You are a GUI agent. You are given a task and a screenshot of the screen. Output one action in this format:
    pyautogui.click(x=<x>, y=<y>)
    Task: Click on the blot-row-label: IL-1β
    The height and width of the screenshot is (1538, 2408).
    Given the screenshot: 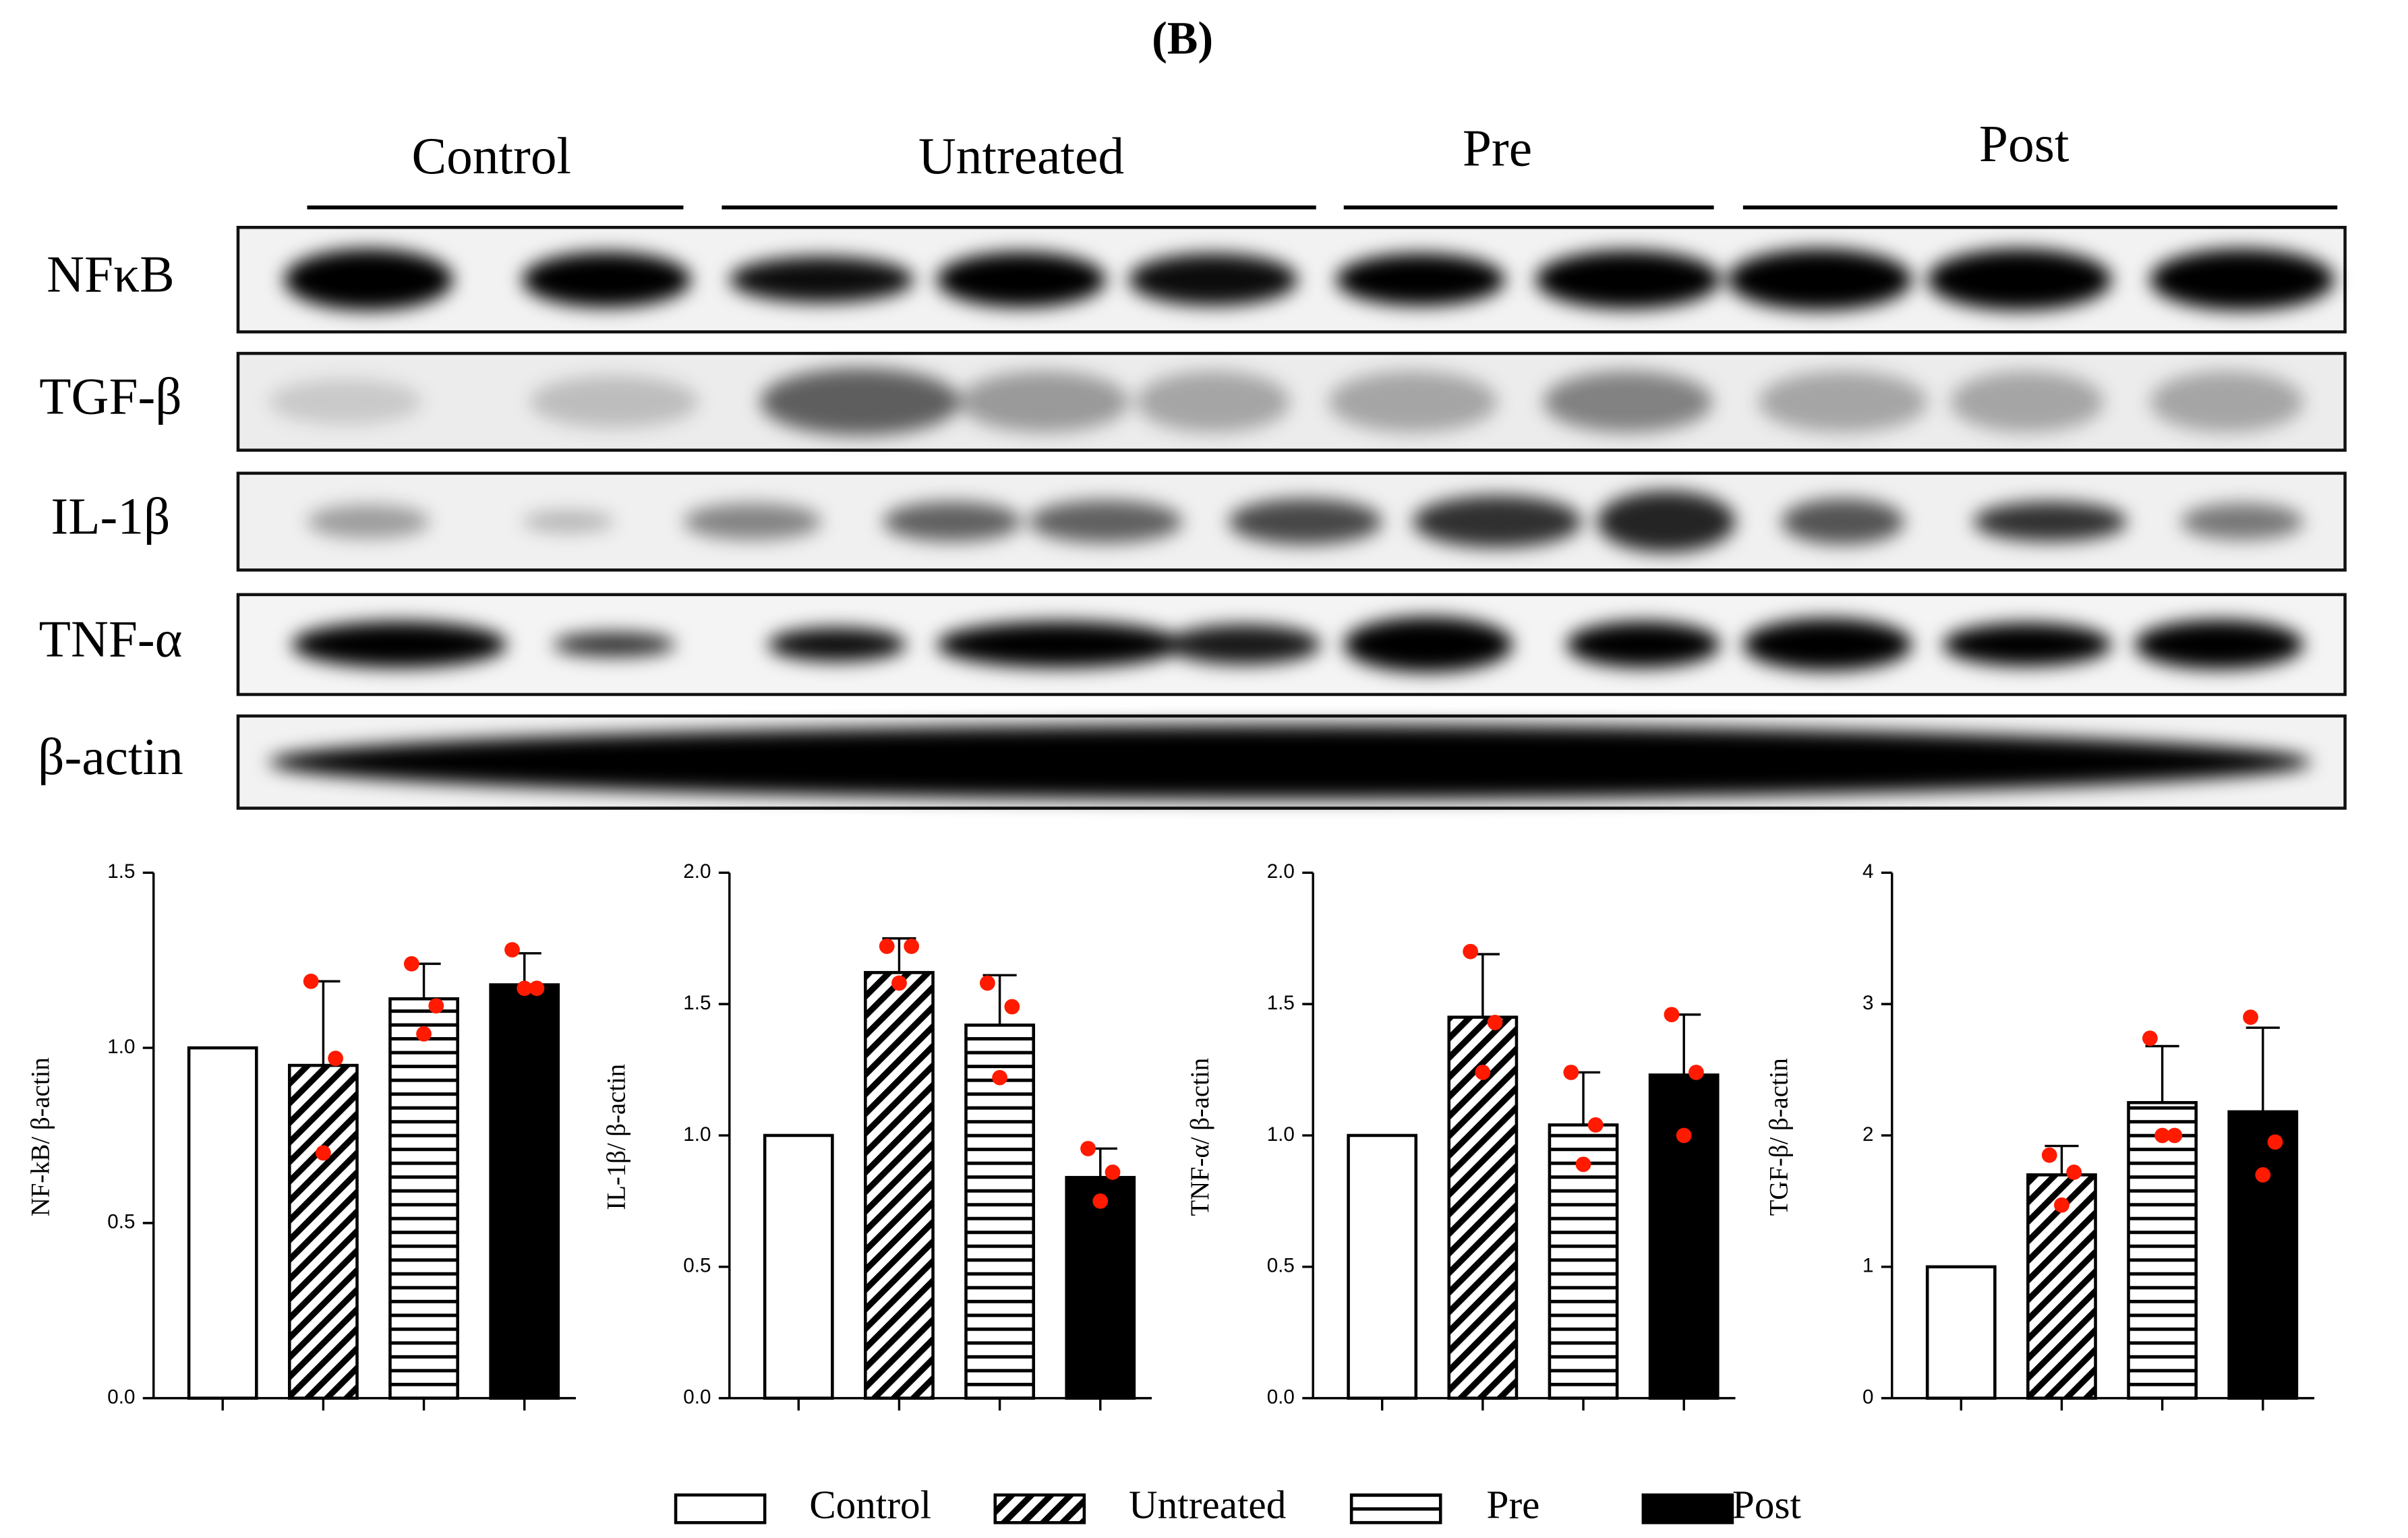 What is the action you would take?
    pyautogui.click(x=111, y=516)
    